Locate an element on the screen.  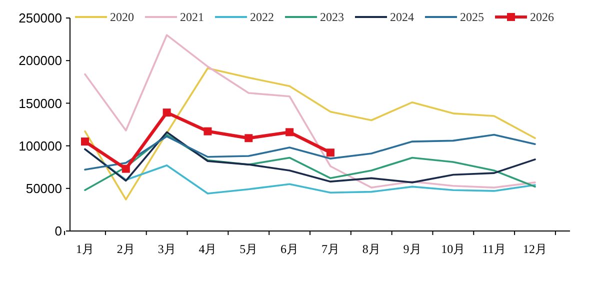
y-tick-label: 0 is located at coordinates (58, 231).